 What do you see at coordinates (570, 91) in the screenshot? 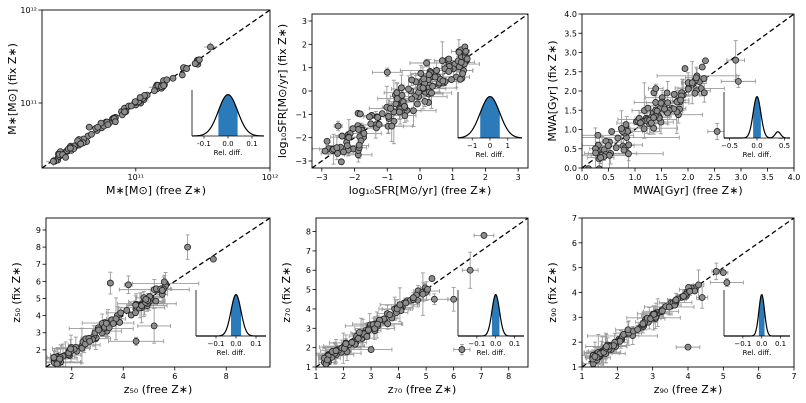
I see `y-tick-label: 2.0` at bounding box center [570, 91].